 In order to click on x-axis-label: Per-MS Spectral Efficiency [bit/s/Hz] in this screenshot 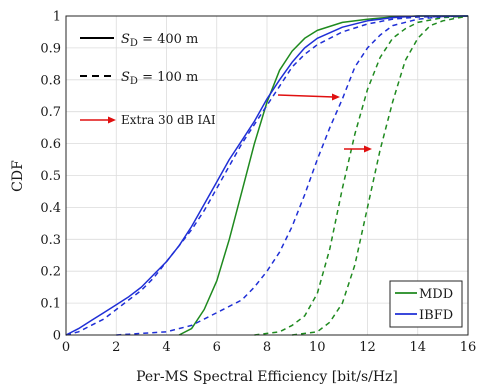, I will do `click(267, 377)`.